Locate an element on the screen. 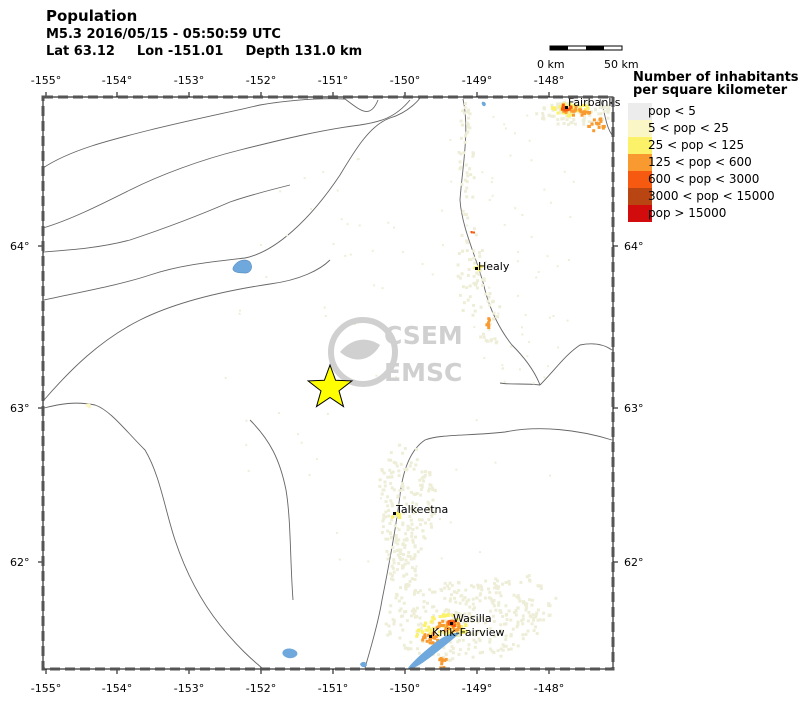 The width and height of the screenshot is (802, 702). lon-label-bottom: -150° is located at coordinates (405, 688).